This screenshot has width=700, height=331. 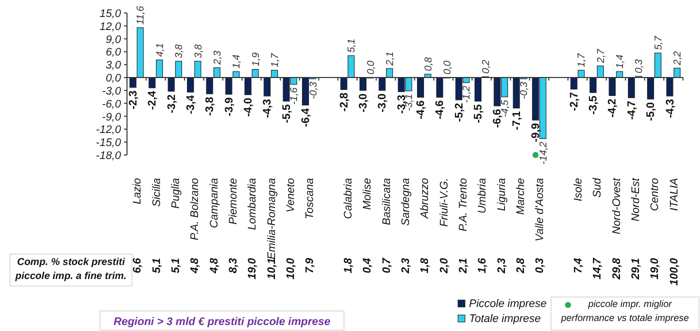 I want to click on text: 0,4, so click(x=368, y=266).